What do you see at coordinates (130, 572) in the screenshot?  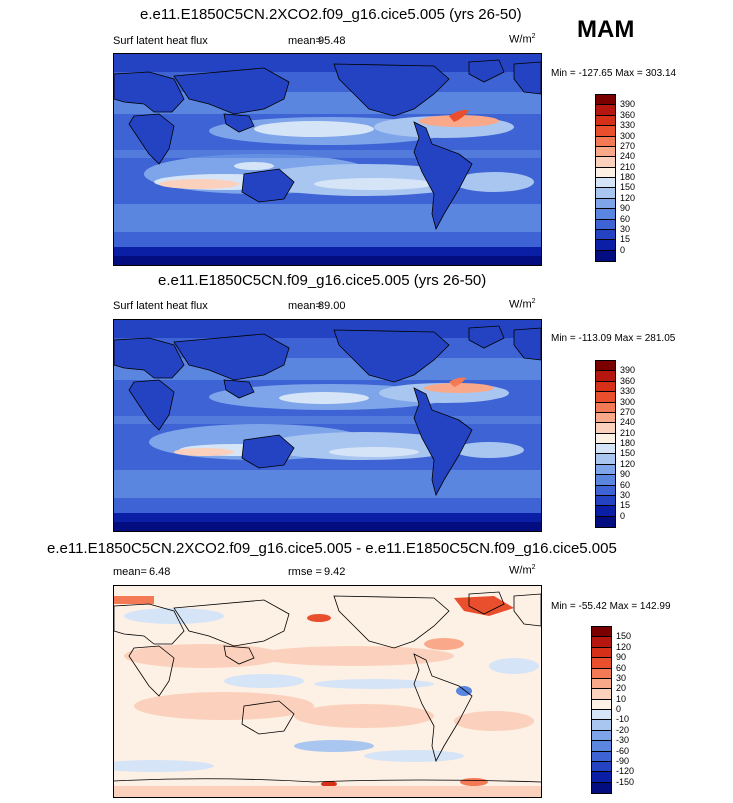 I see `panel3-mean-label: mean=` at bounding box center [130, 572].